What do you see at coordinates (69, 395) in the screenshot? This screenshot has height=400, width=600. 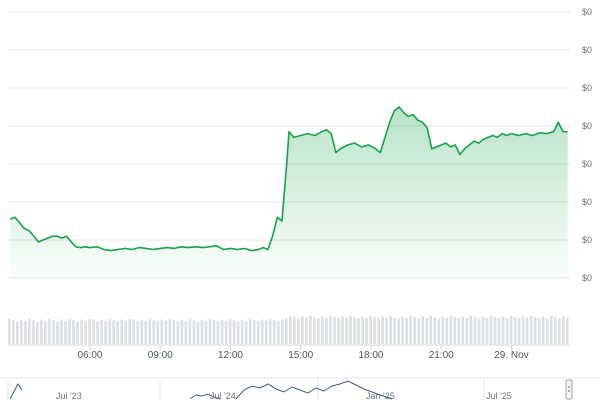 I see `navigator-label: Jul '23` at bounding box center [69, 395].